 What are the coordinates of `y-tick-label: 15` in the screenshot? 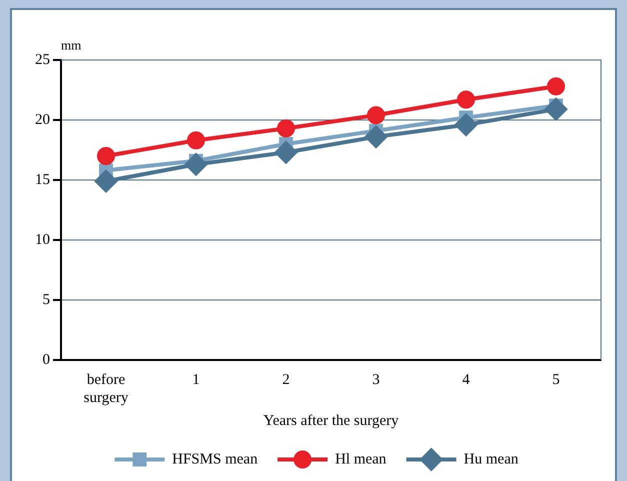 It's located at (42, 180).